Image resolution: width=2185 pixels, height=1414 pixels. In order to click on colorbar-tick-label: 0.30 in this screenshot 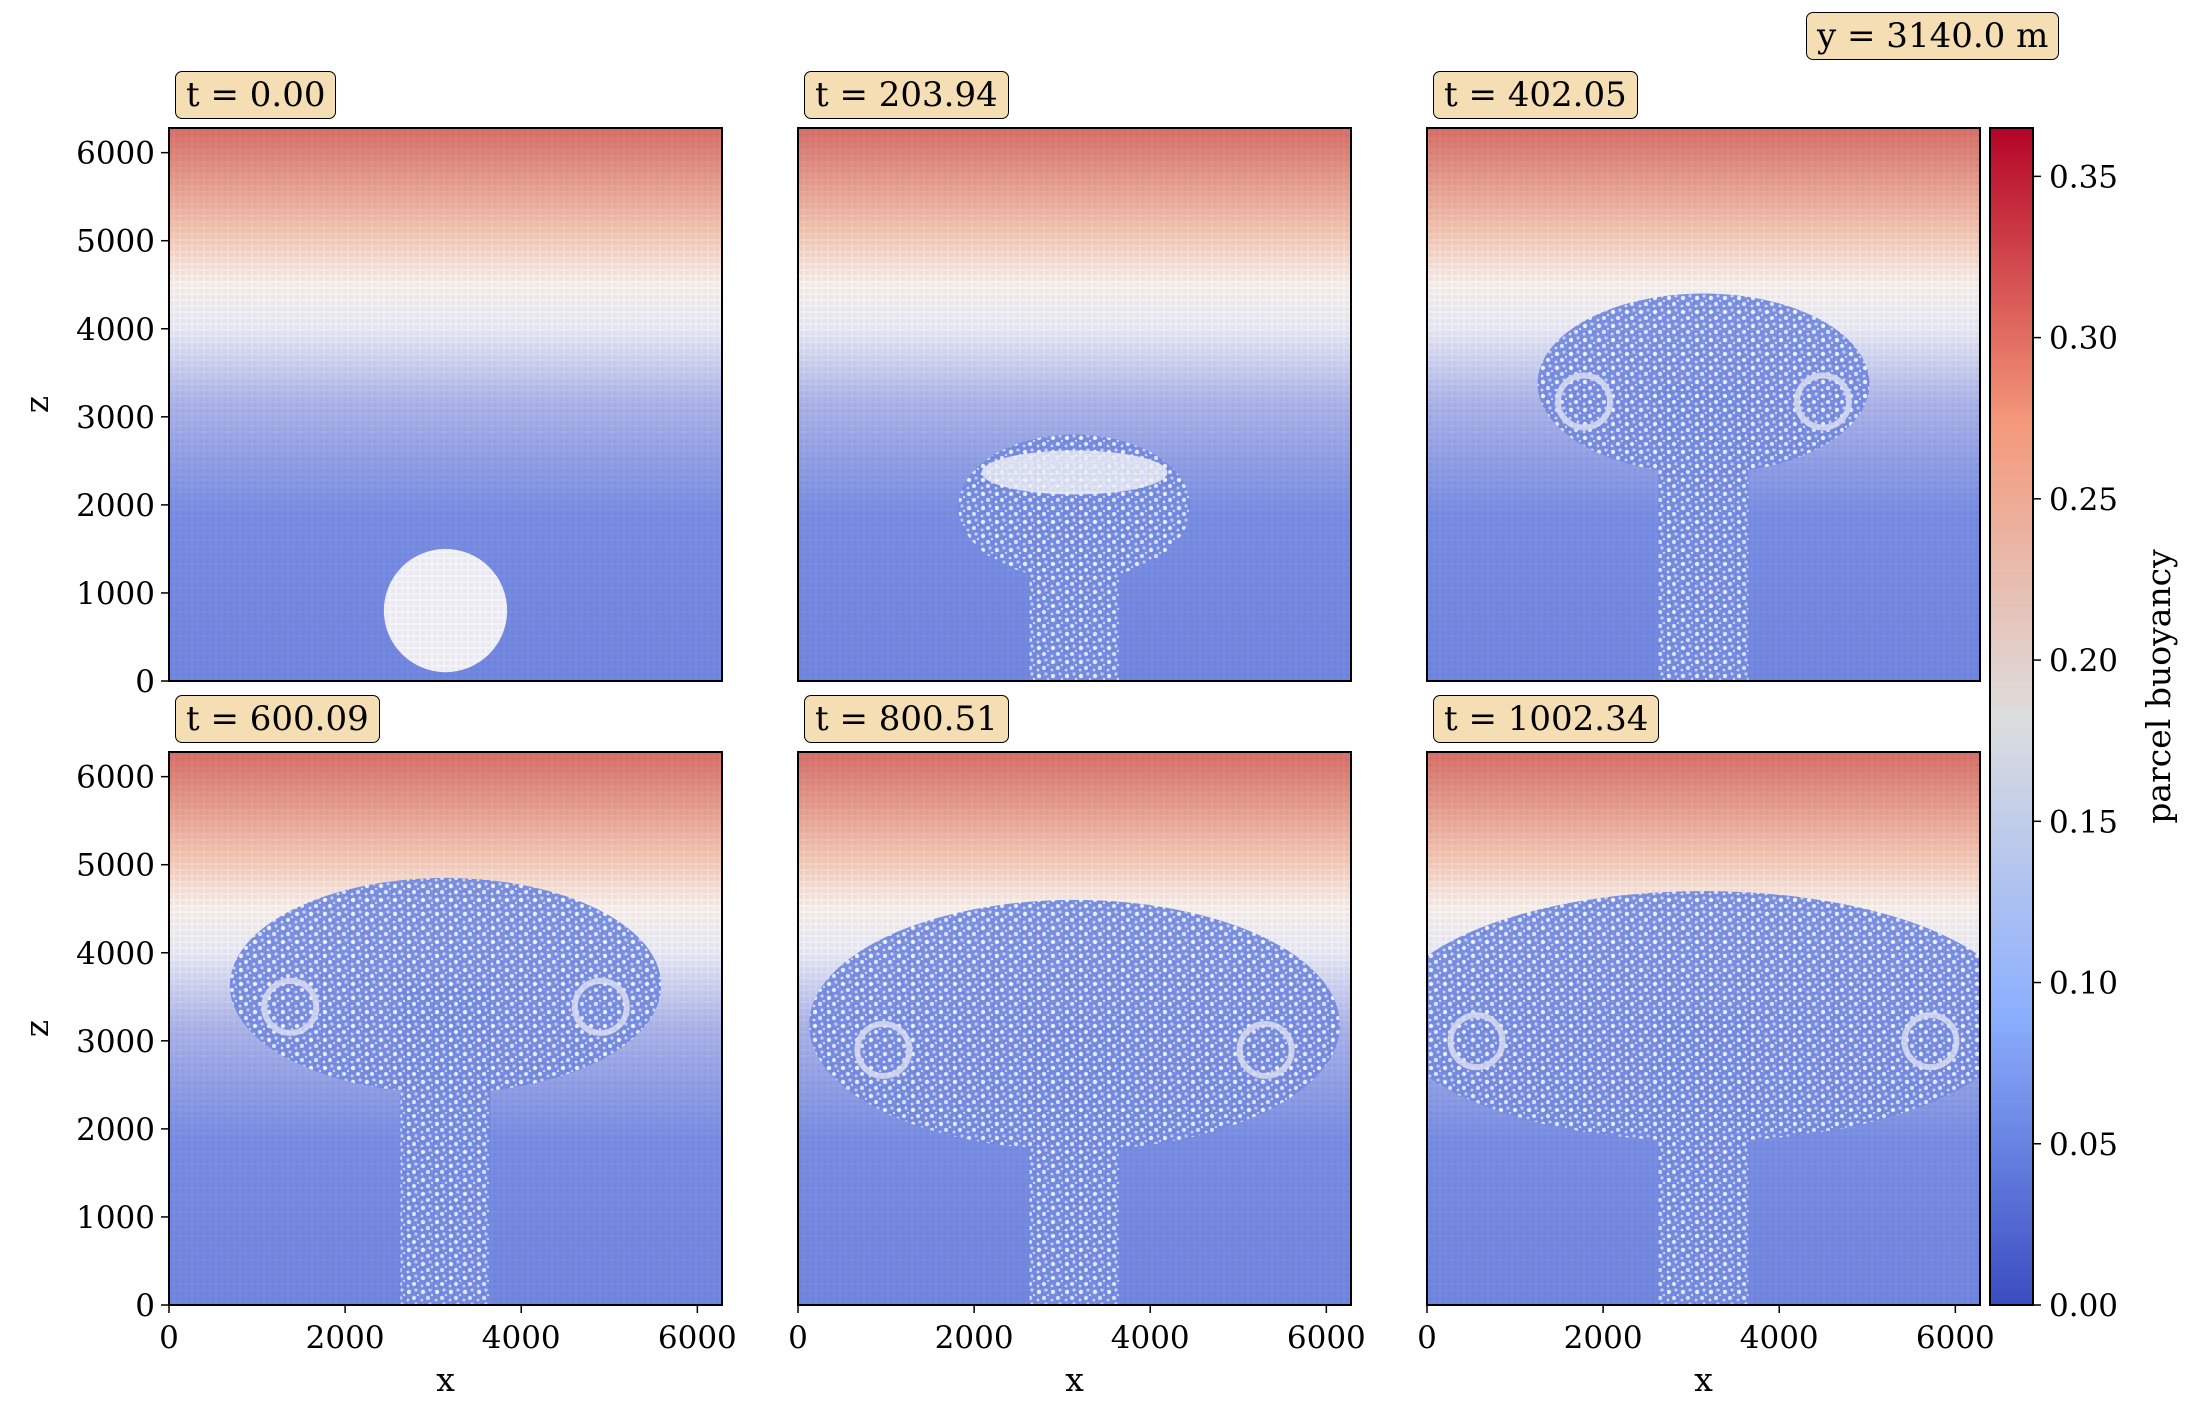, I will do `click(2083, 339)`.